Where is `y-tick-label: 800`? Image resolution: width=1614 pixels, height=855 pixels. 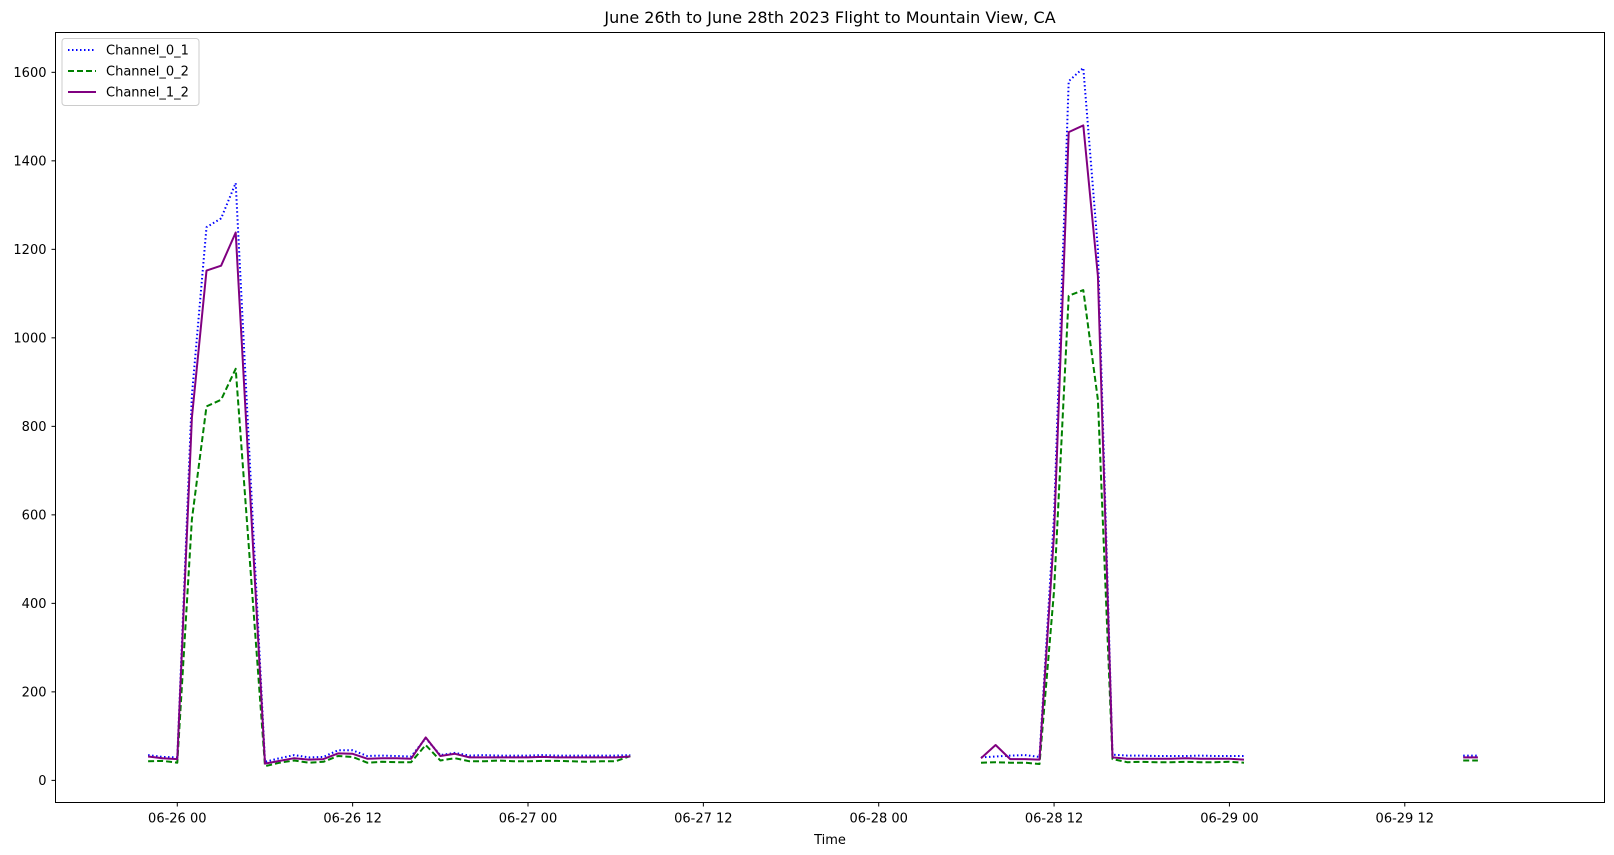
y-tick-label: 800 is located at coordinates (34, 427).